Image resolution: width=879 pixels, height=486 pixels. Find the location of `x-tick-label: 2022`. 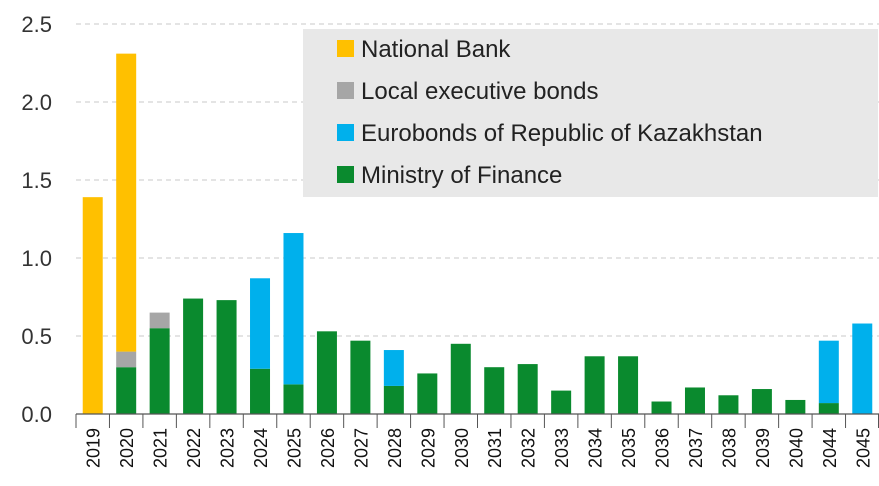

x-tick-label: 2022 is located at coordinates (194, 448).